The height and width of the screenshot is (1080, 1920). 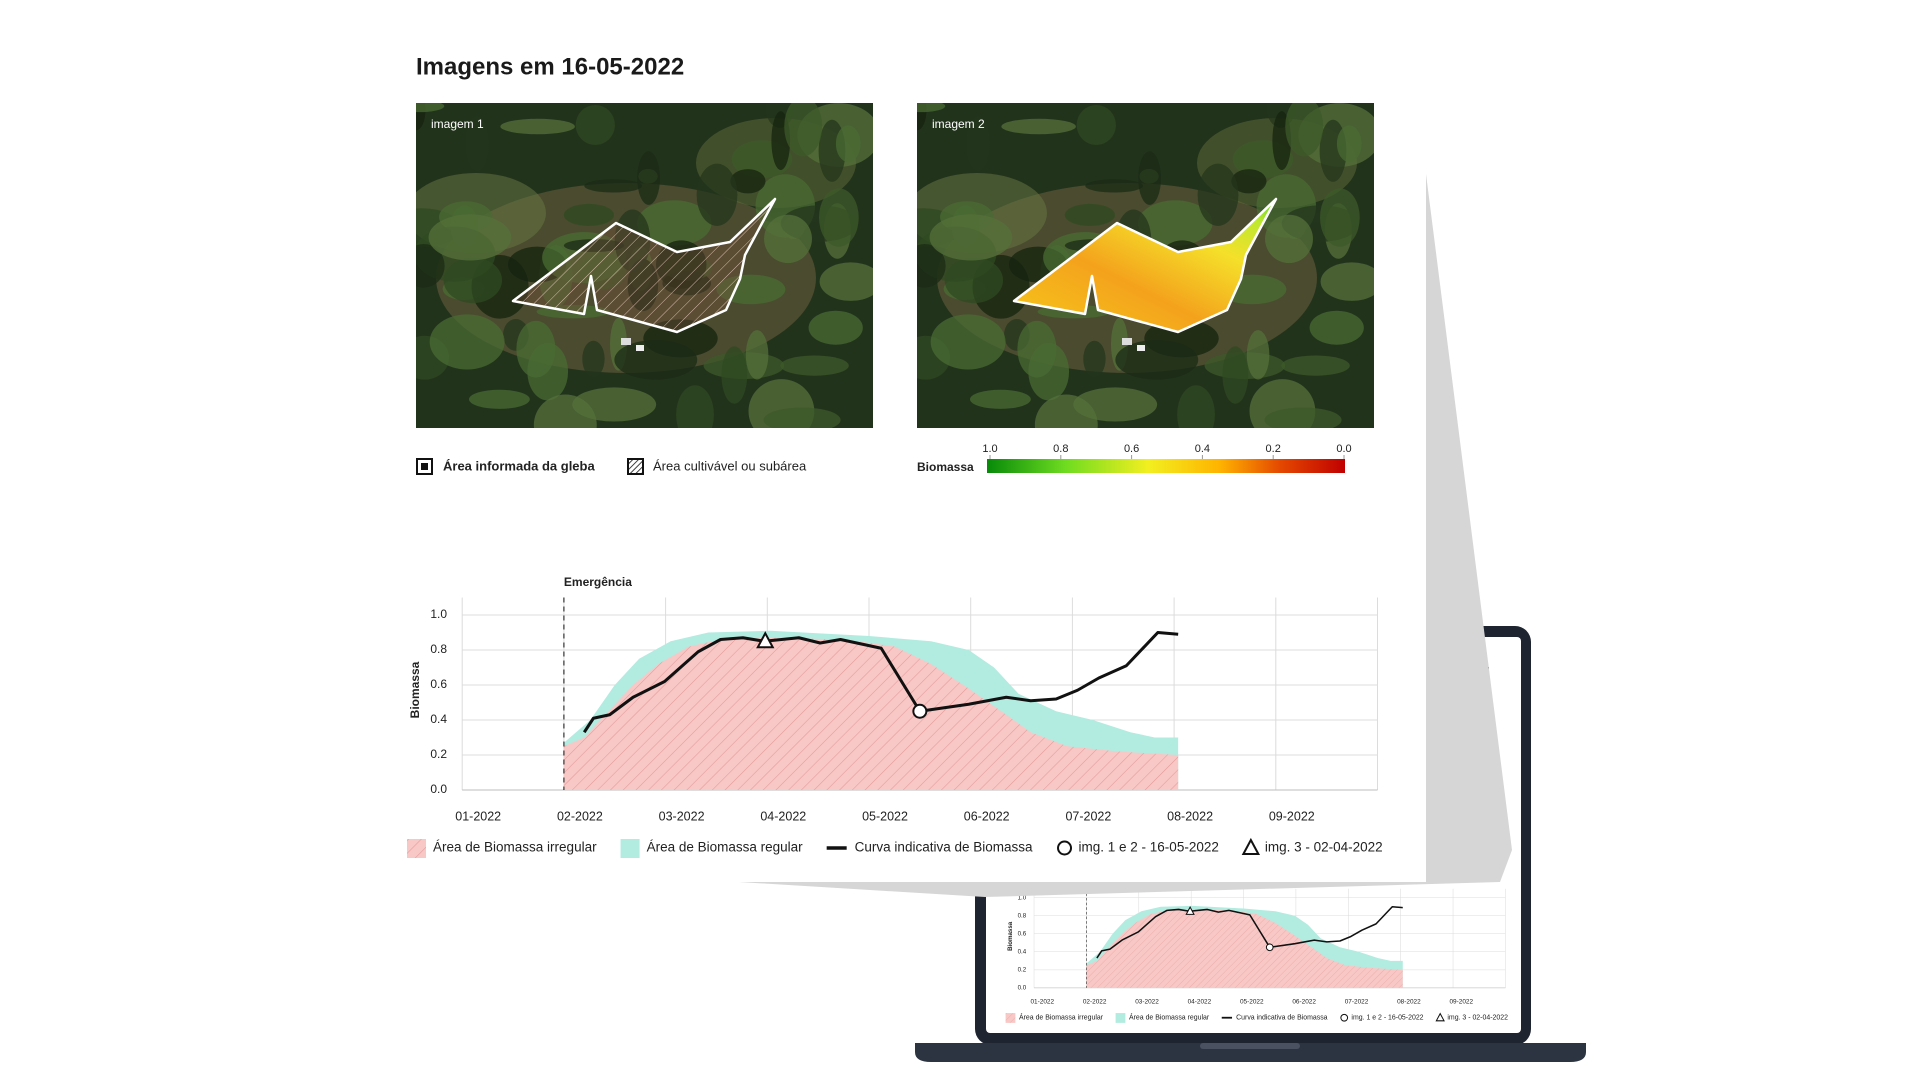 What do you see at coordinates (1343, 449) in the screenshot?
I see `colorbar-tick-label: 0.0` at bounding box center [1343, 449].